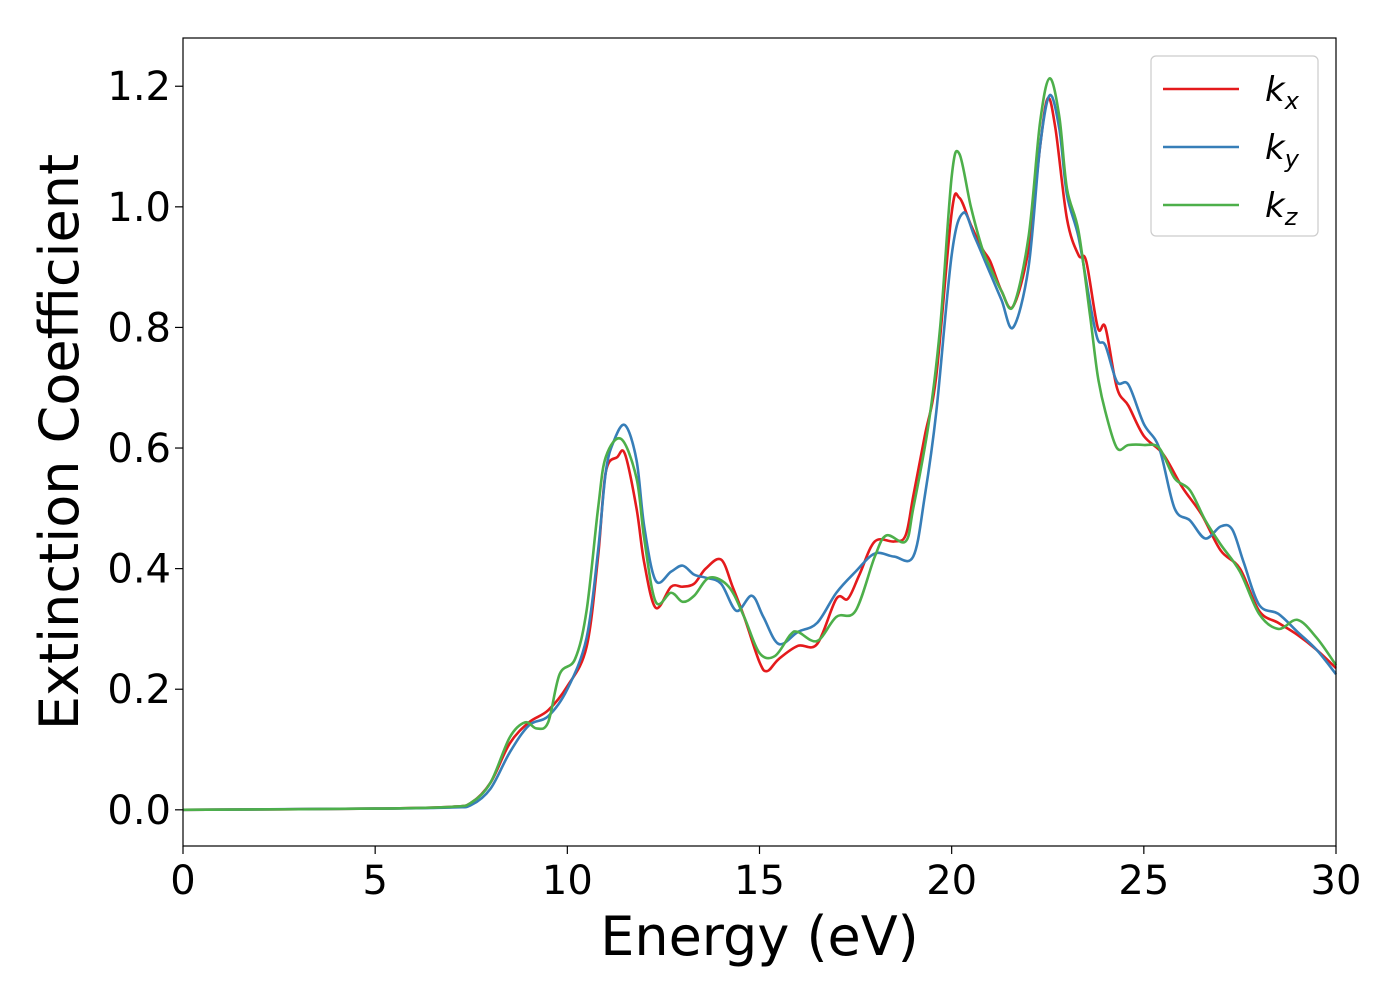  Describe the element at coordinates (567, 881) in the screenshot. I see `x-tick-label: 10` at that location.